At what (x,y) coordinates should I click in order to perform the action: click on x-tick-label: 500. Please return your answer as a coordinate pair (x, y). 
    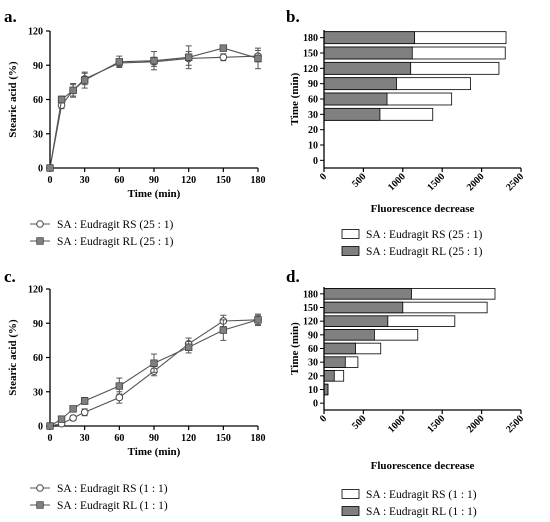
    Looking at the image, I should click on (359, 180).